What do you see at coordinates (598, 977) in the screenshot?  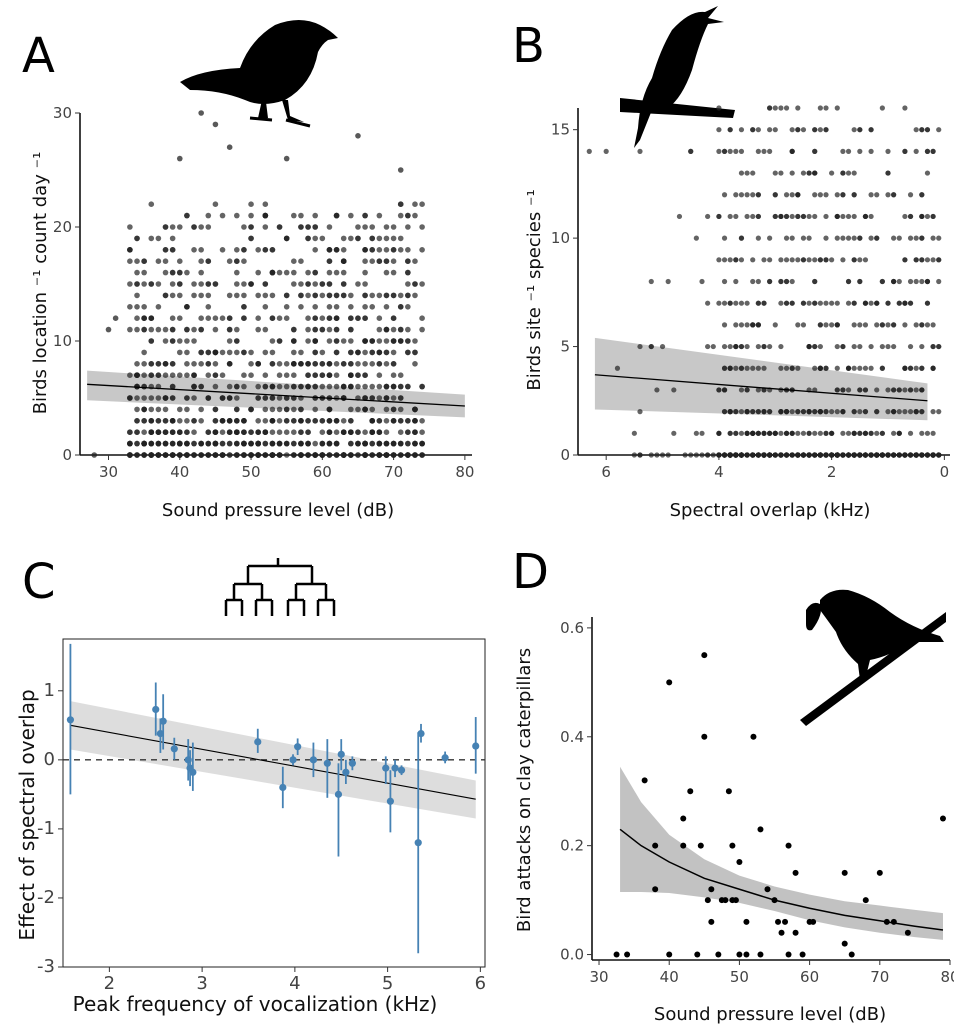 I see `x-tick-label: 30` at bounding box center [598, 977].